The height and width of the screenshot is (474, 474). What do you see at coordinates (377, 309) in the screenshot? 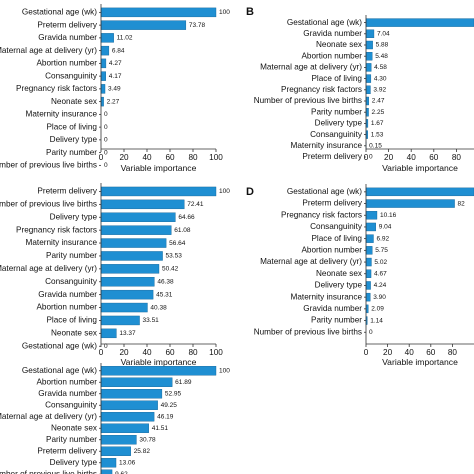
I see `value-label: 2.09` at bounding box center [377, 309].